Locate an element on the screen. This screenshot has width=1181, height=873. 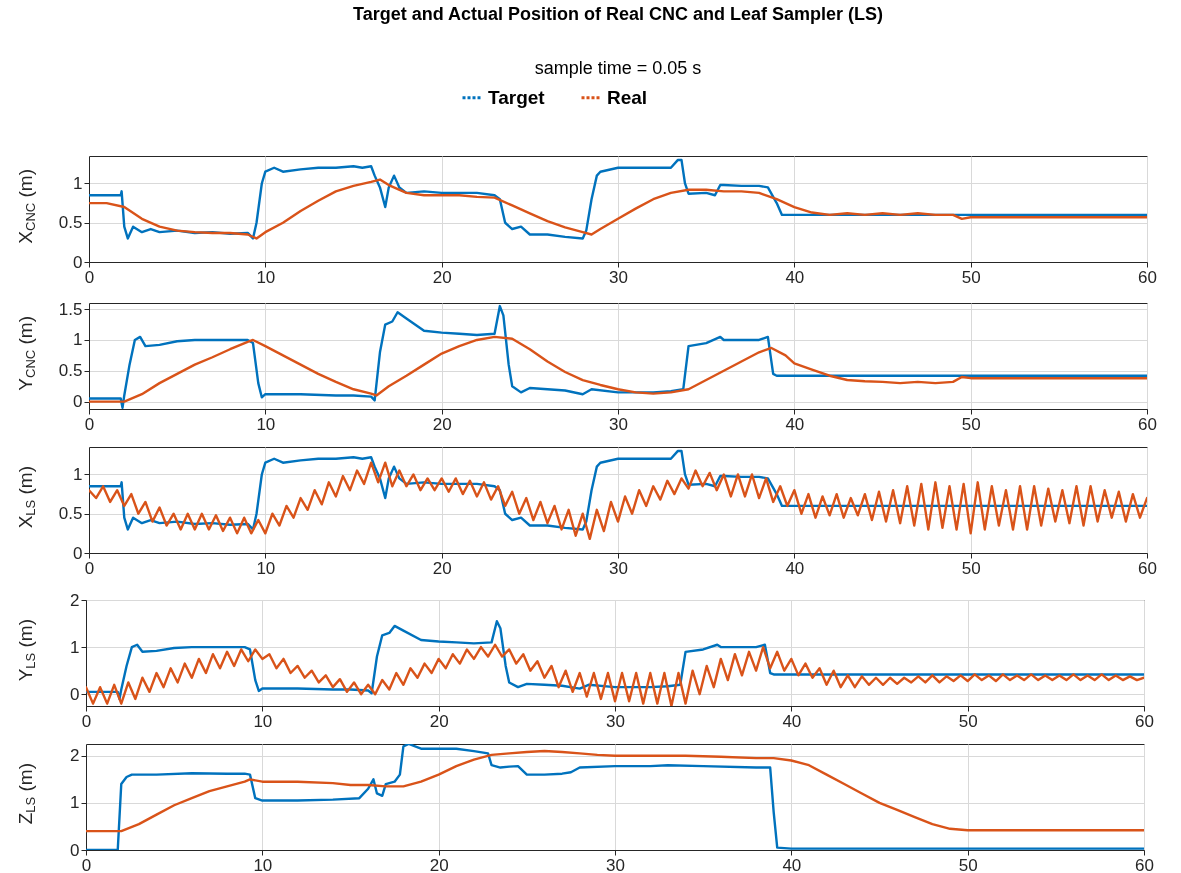
legend-label: Target is located at coordinates (517, 97).